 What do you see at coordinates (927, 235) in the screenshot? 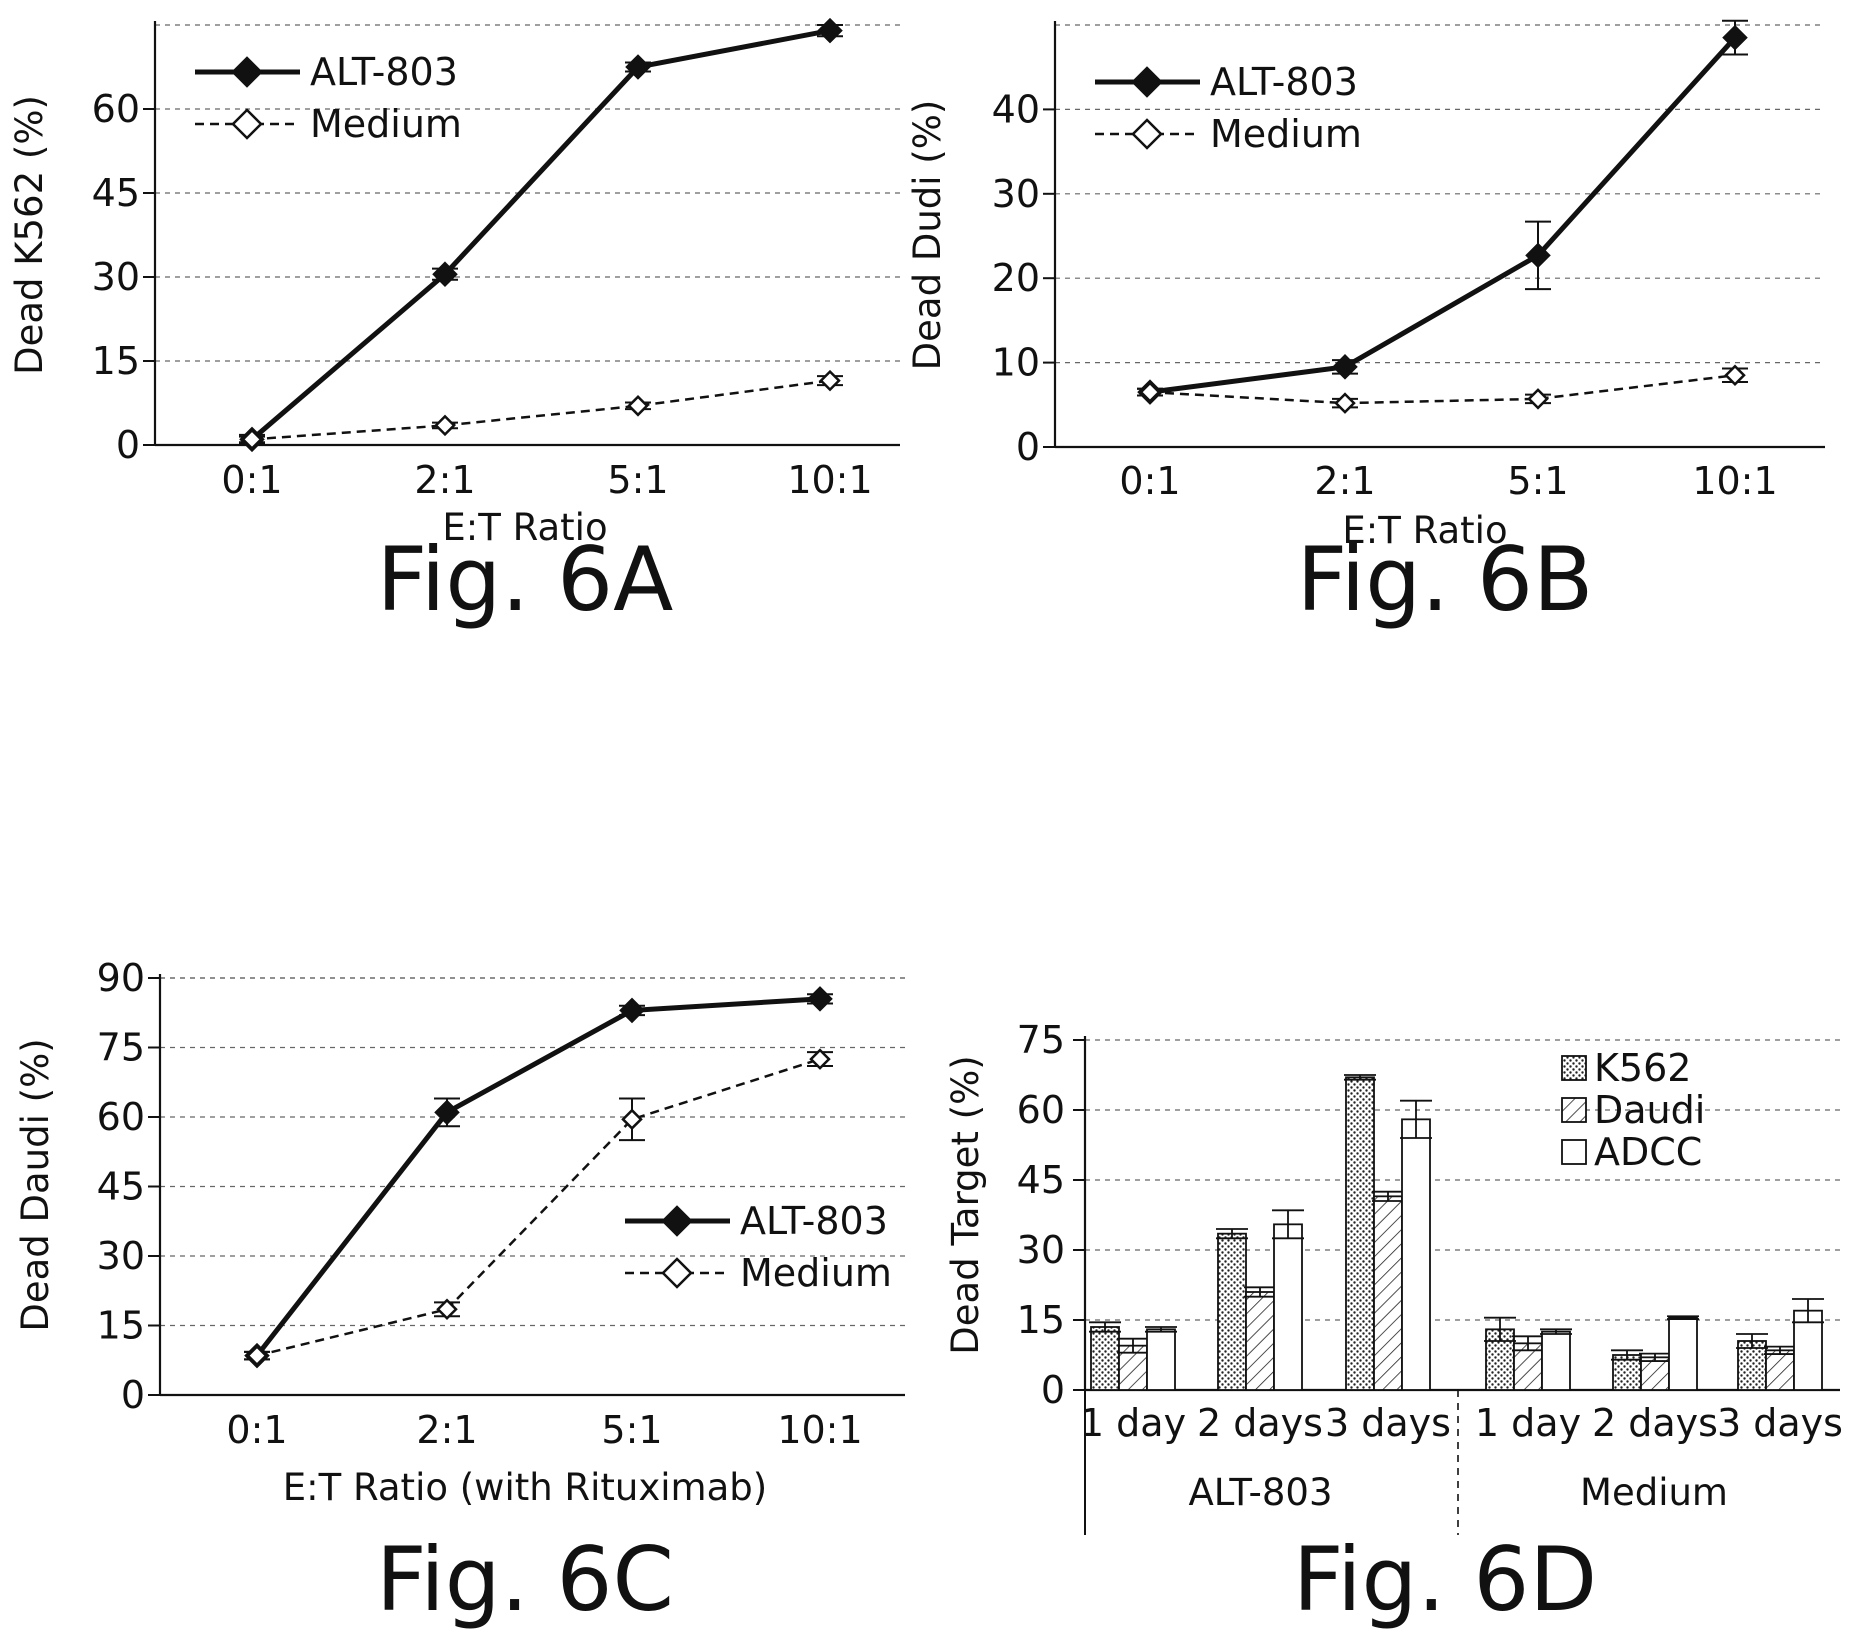
I see `y-axis-label: Dead Dudi (%)` at bounding box center [927, 235].